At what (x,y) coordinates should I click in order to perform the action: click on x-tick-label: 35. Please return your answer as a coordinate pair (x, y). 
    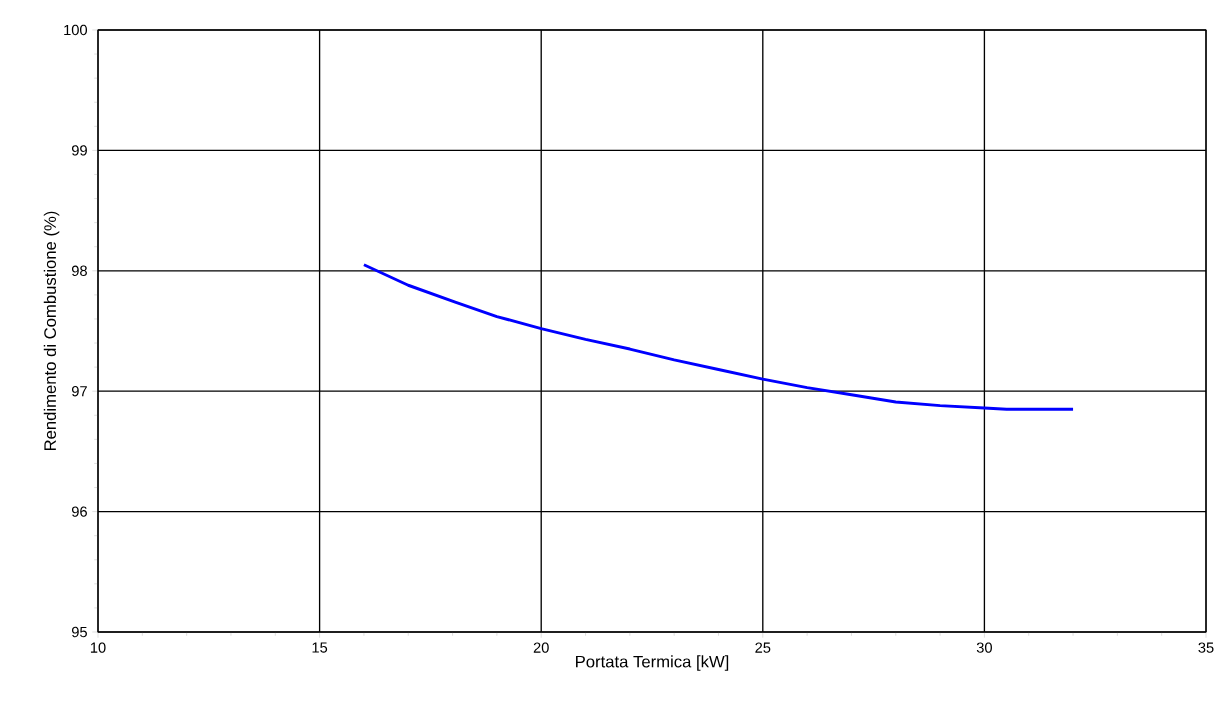
    Looking at the image, I should click on (1206, 647).